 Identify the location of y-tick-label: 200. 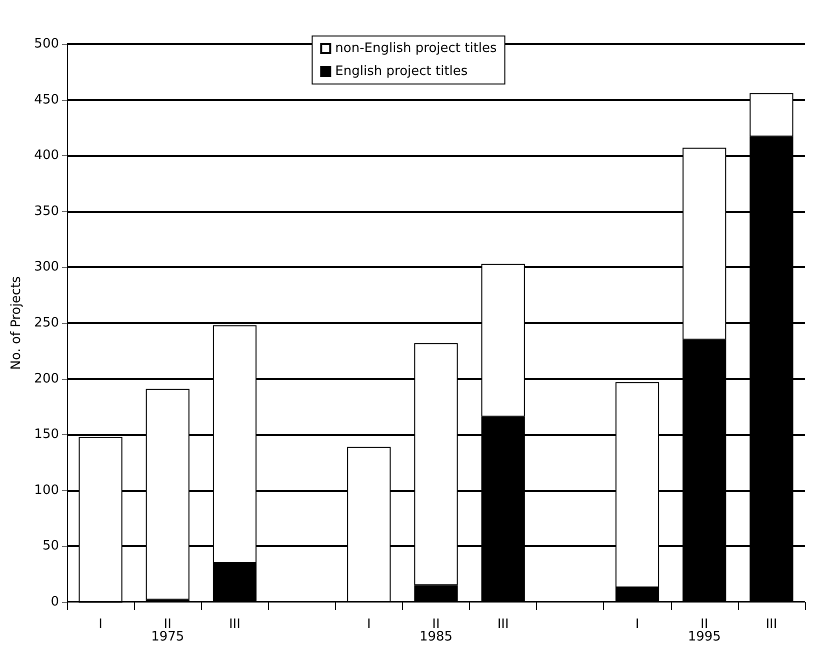
(46, 378).